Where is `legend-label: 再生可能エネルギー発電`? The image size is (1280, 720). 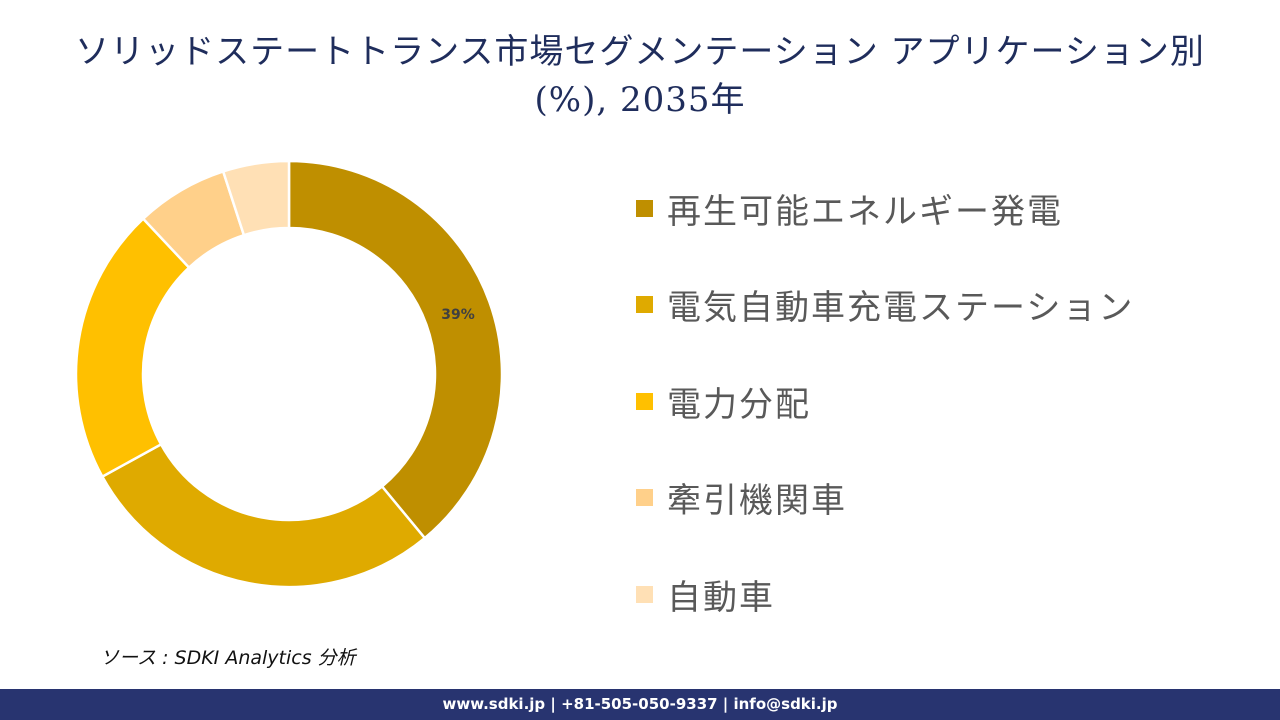
legend-label: 再生可能エネルギー発電 is located at coordinates (865, 211).